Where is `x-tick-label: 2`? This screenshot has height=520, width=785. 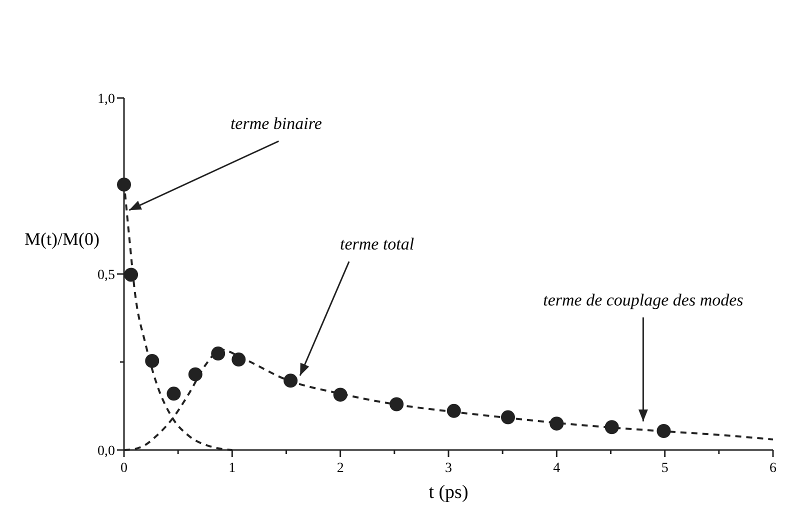 x-tick-label: 2 is located at coordinates (340, 468).